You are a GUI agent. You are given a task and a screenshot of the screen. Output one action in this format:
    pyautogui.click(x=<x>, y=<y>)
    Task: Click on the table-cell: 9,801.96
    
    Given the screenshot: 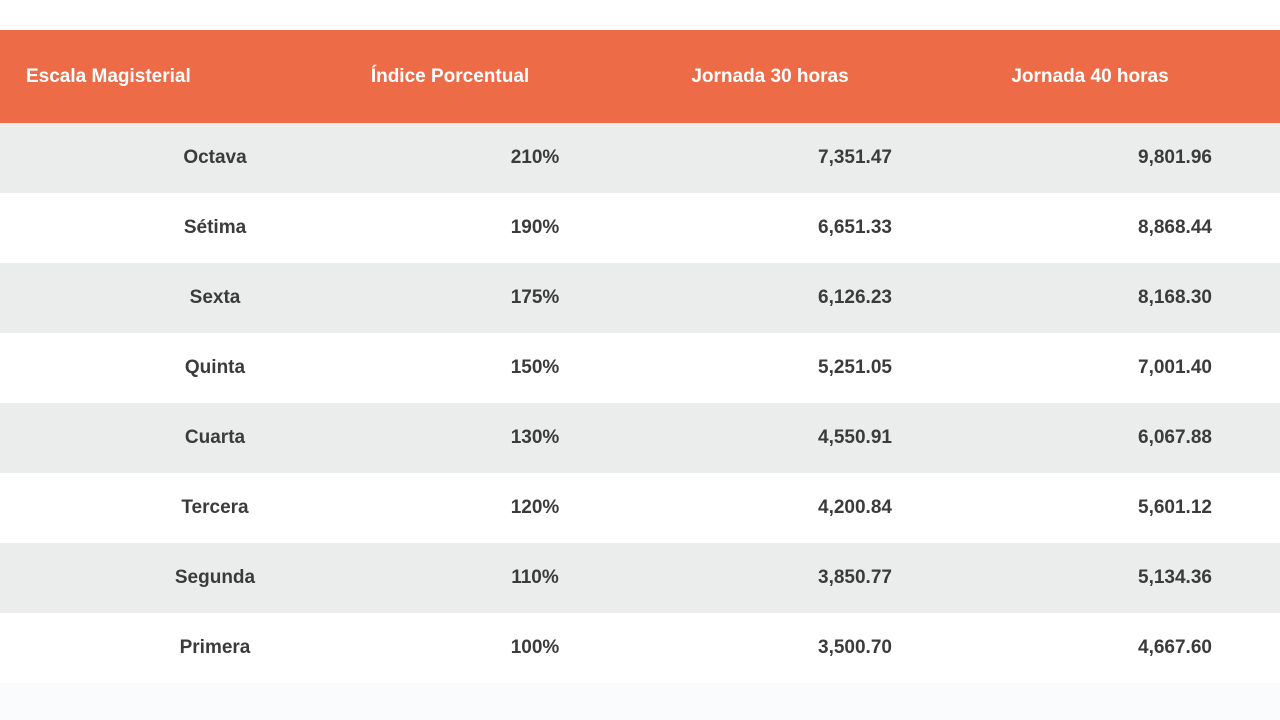 What is the action you would take?
    pyautogui.click(x=1175, y=157)
    